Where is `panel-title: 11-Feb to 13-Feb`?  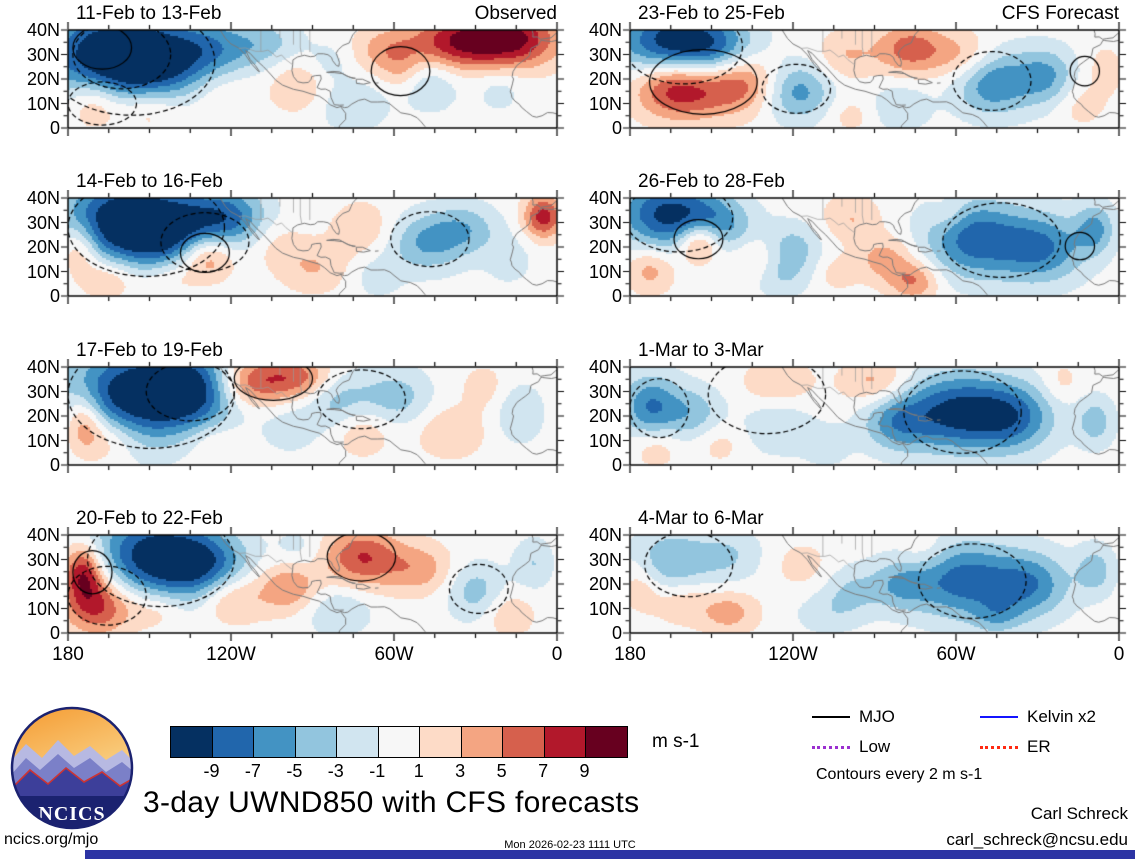
panel-title: 11-Feb to 13-Feb is located at coordinates (149, 13).